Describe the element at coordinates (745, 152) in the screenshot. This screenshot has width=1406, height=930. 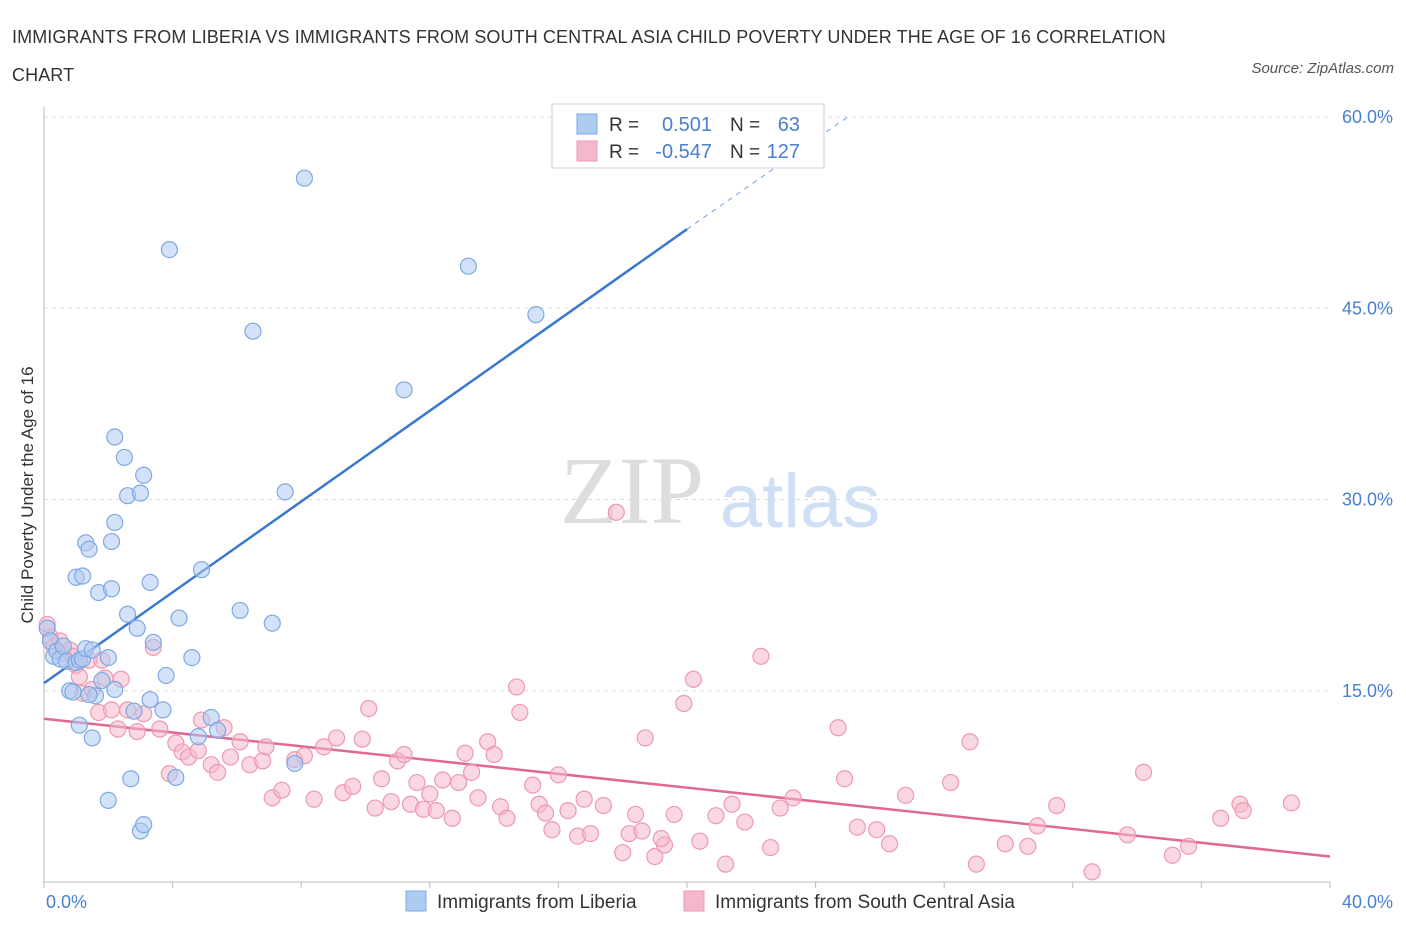
I see `n-label: N =` at that location.